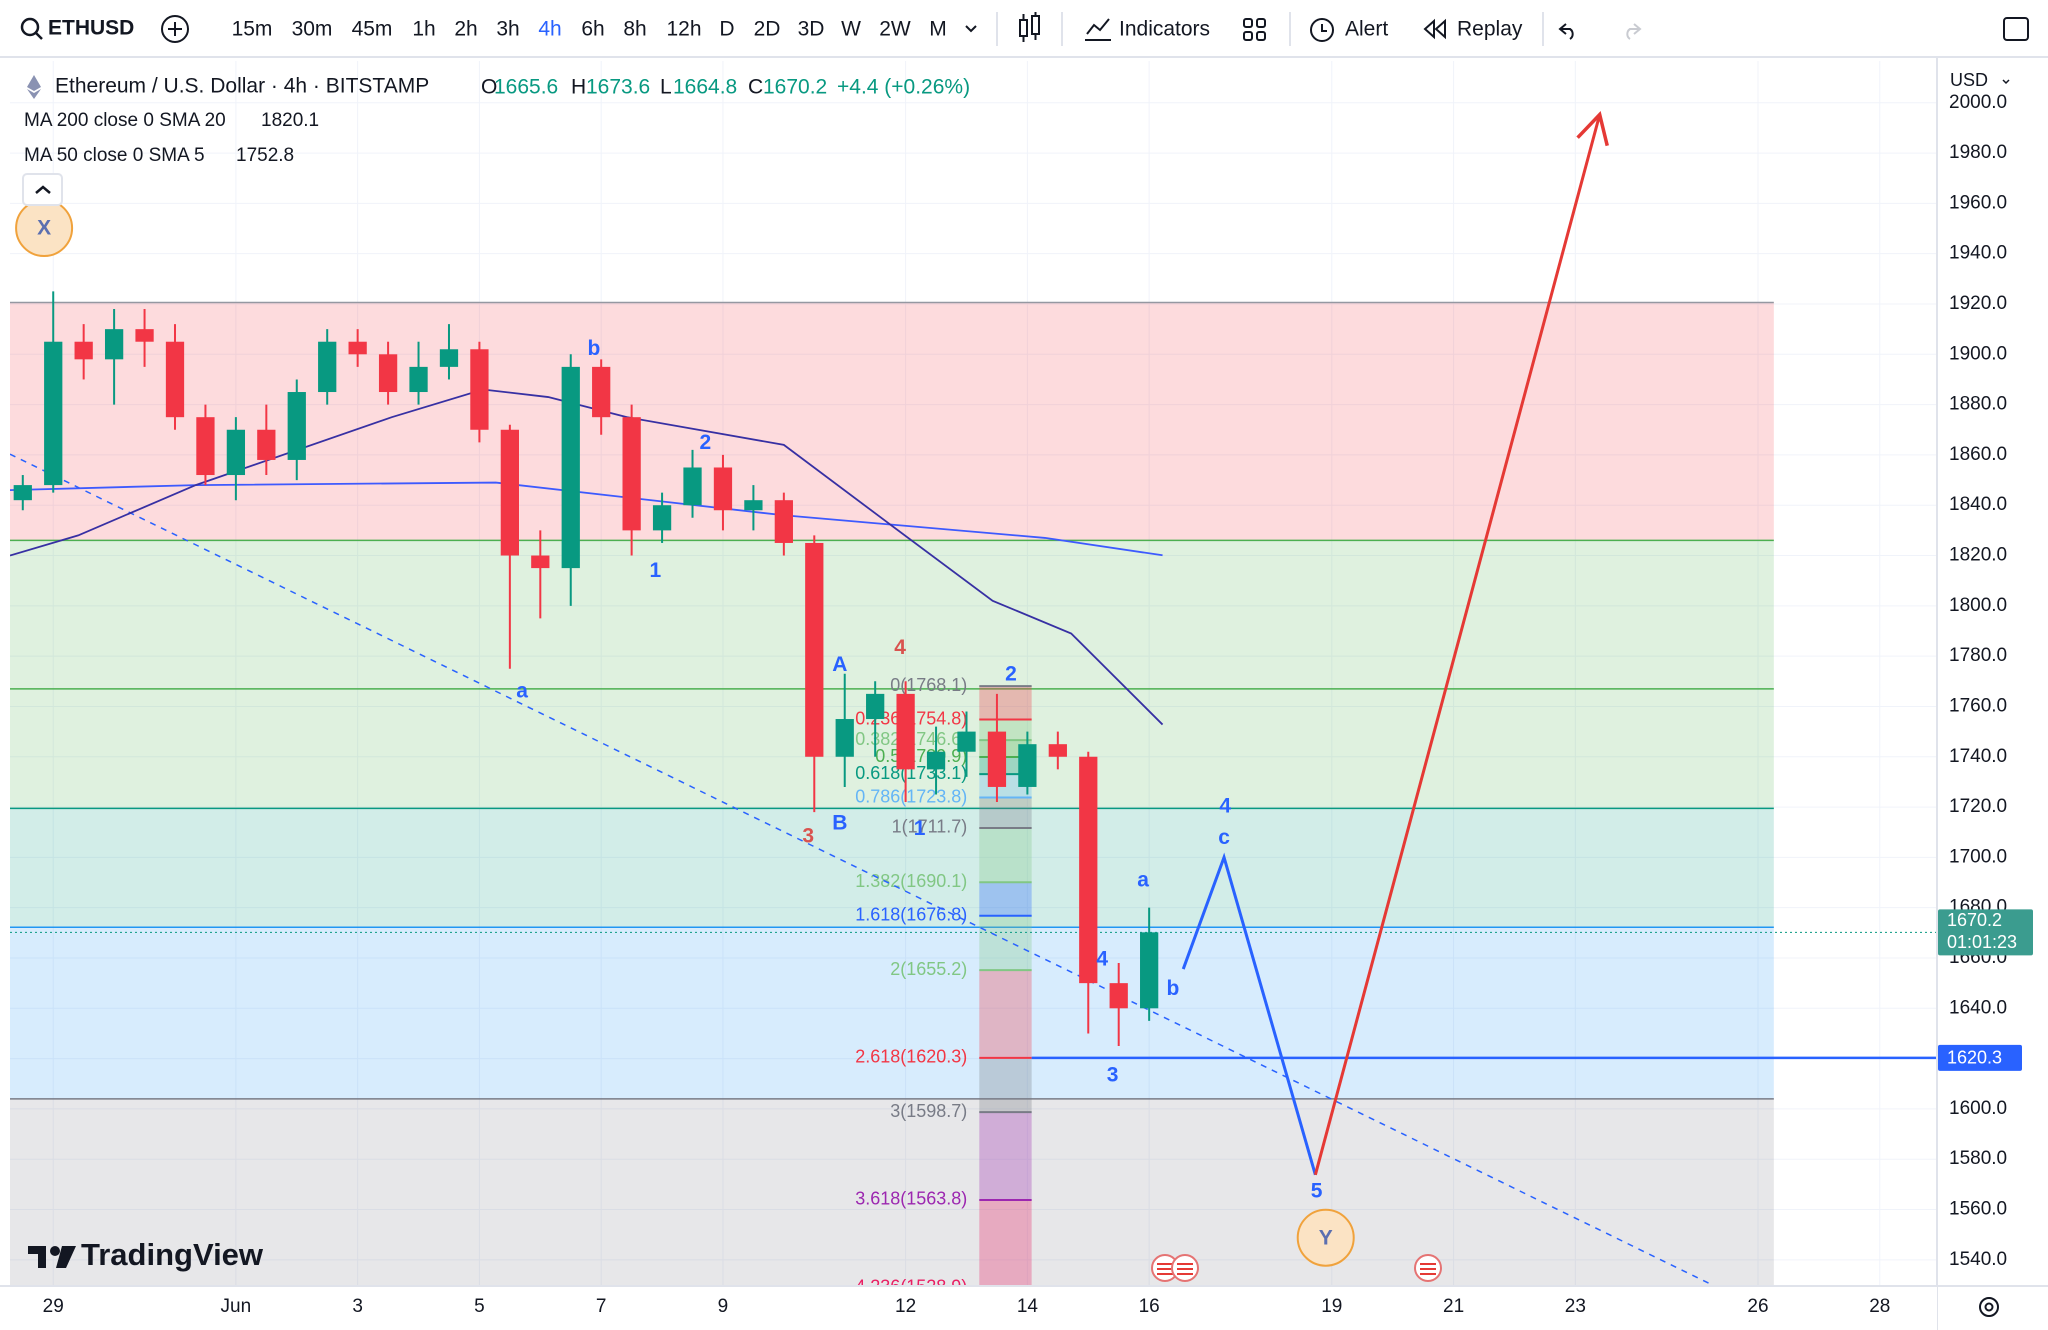 Image resolution: width=2048 pixels, height=1330 pixels. What do you see at coordinates (839, 664) in the screenshot?
I see `wave-label: A` at bounding box center [839, 664].